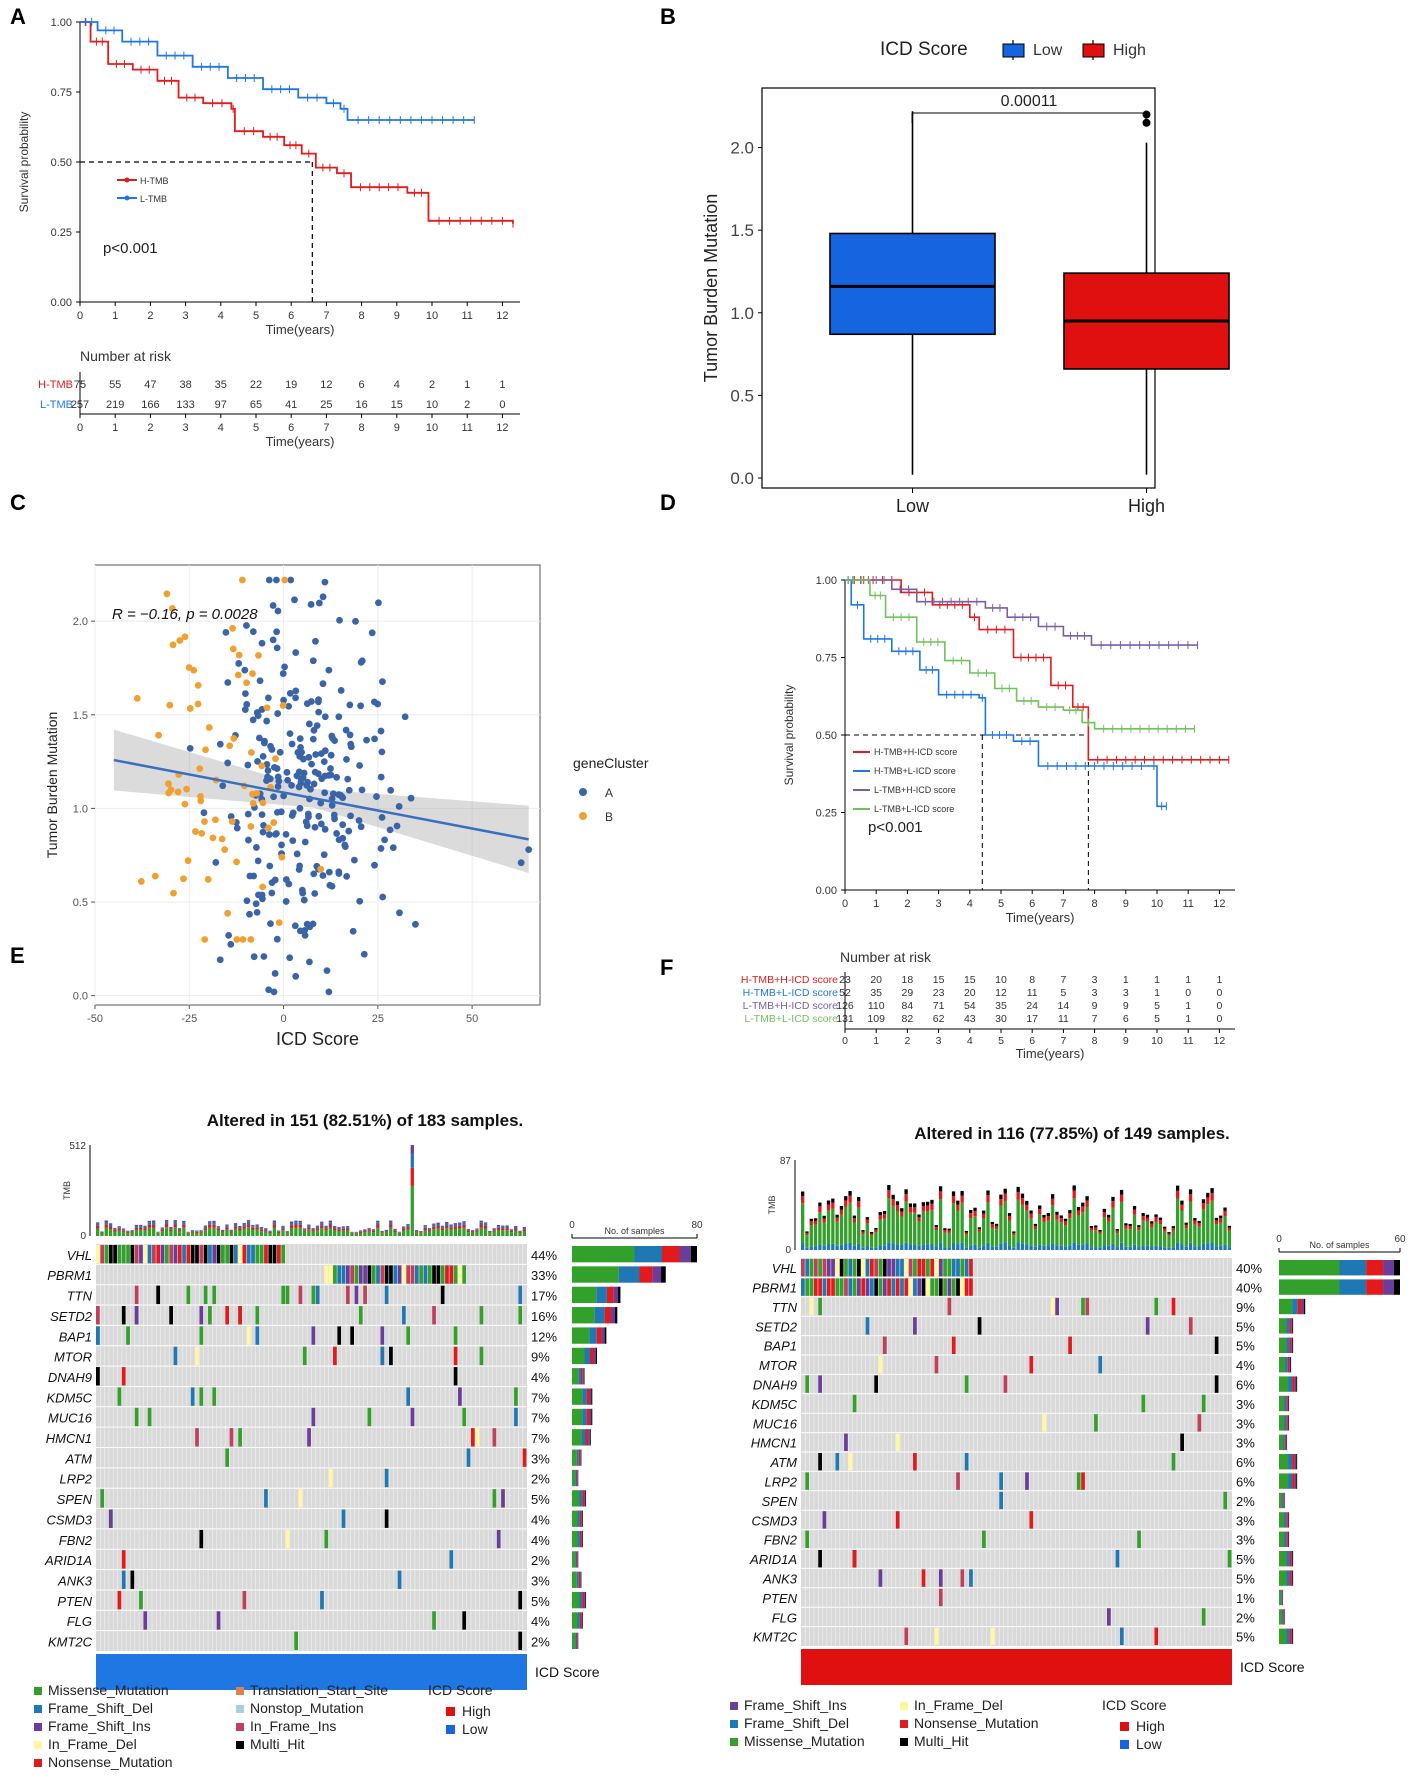 This screenshot has height=1789, width=1417. Describe the element at coordinates (540, 1621) in the screenshot. I see `gene-pct: 4%` at that location.